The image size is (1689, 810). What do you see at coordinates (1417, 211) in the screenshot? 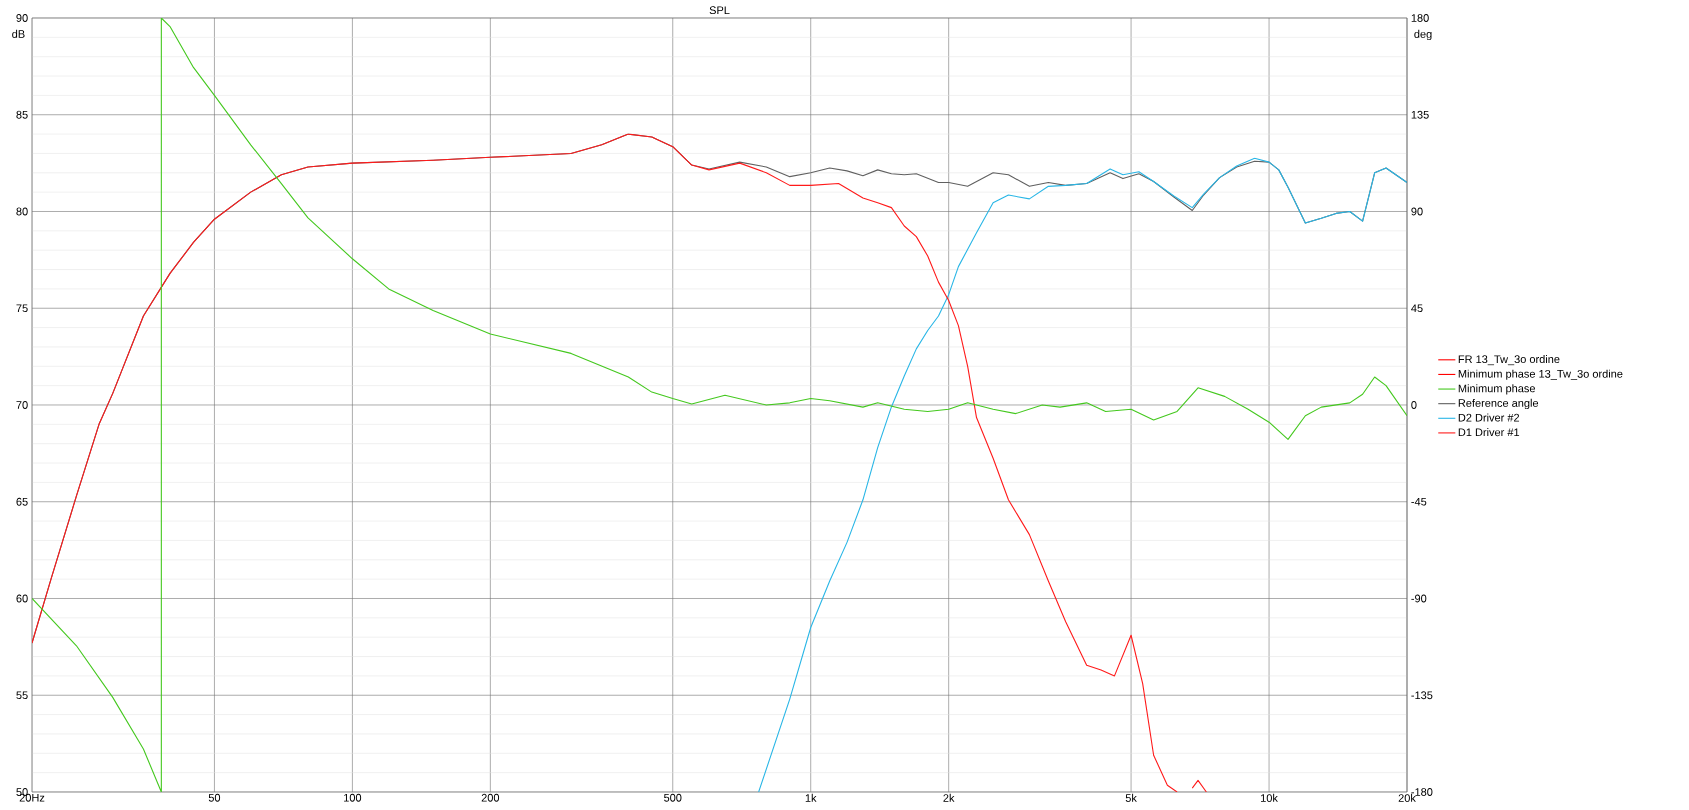
I see `y2-tick-label: 90` at bounding box center [1417, 211].